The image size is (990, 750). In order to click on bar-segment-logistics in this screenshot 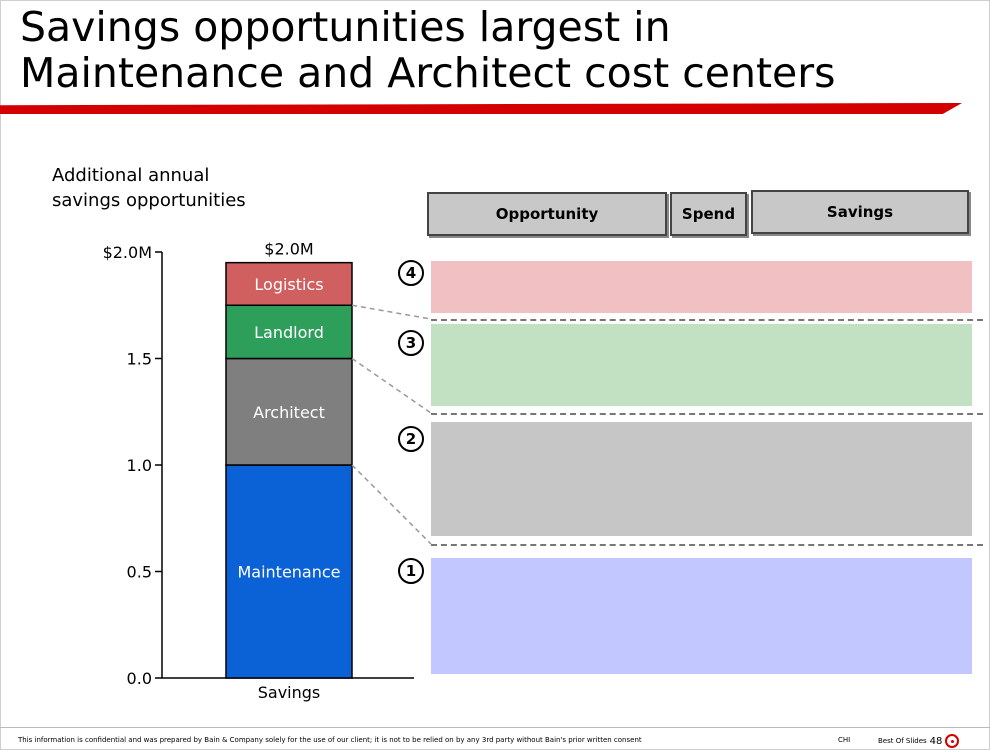, I will do `click(289, 283)`.